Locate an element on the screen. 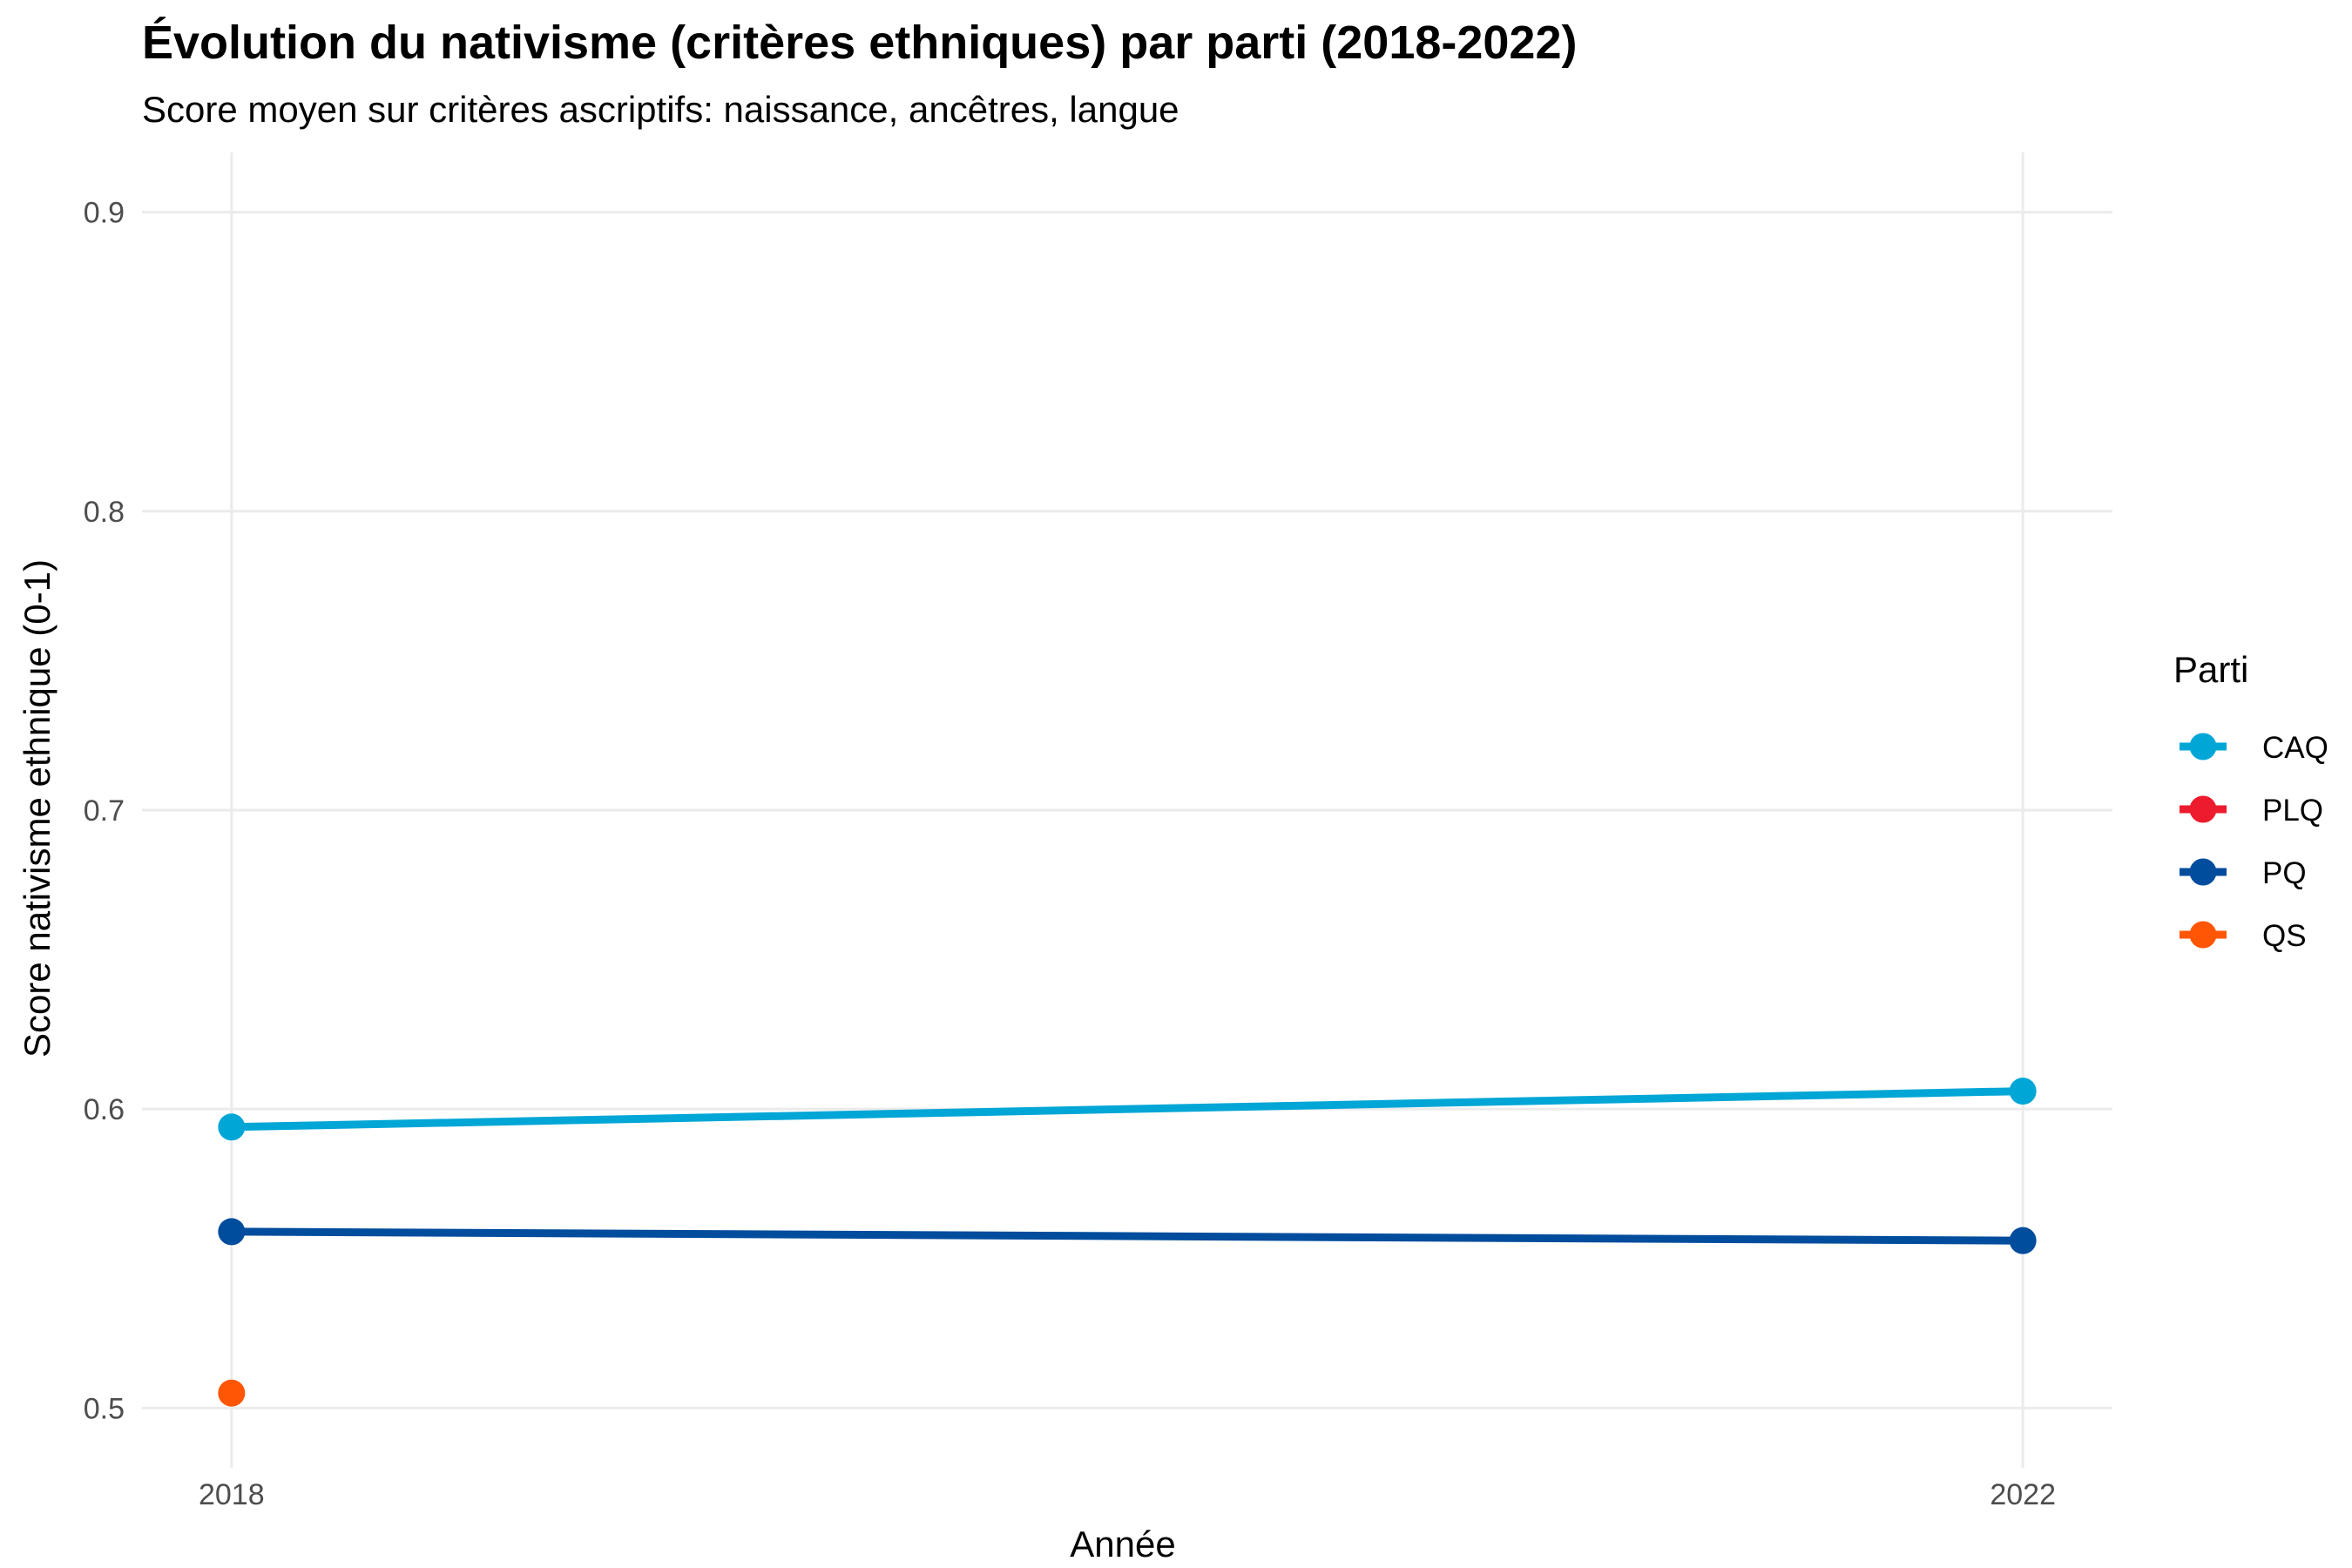 This screenshot has height=1568, width=2352. legend-items: CAQ PLQ PQ QS is located at coordinates (2254, 842).